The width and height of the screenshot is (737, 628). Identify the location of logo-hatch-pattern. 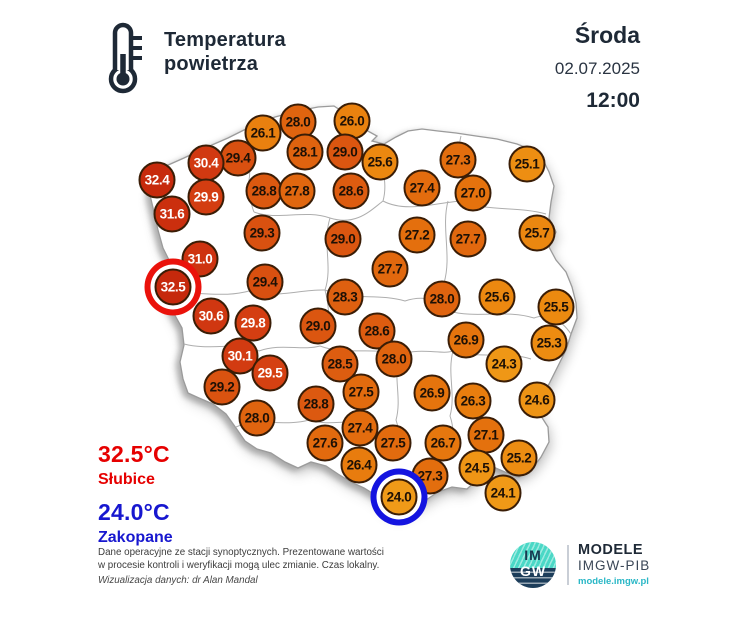
(533, 555).